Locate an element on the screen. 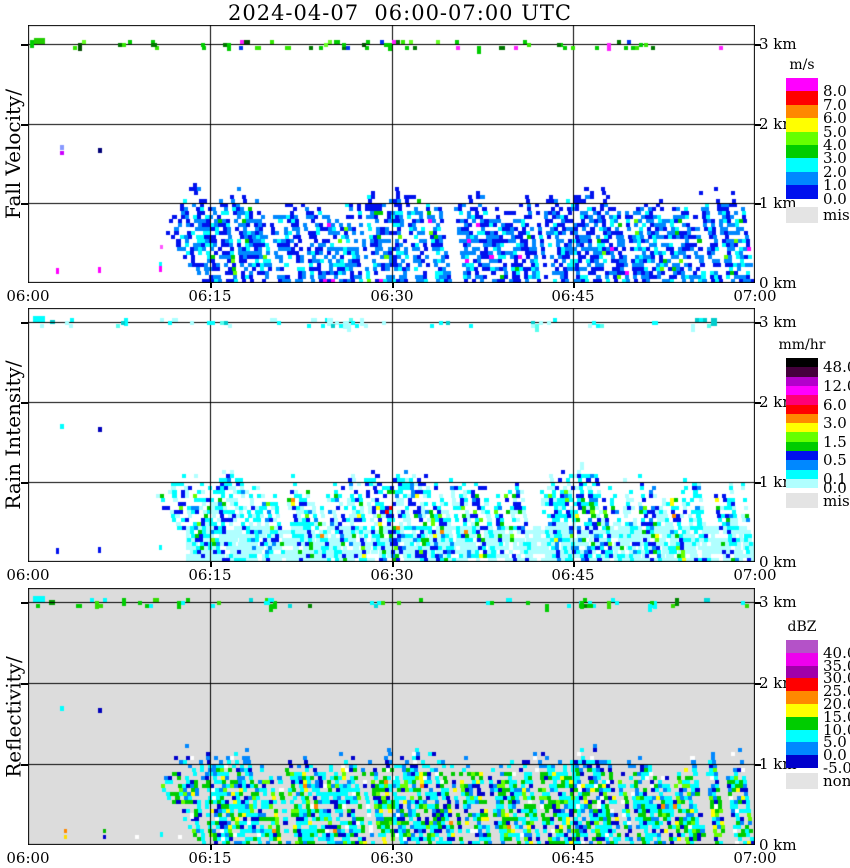  y-axis-label-rain-intensity: Rain Intensity/ is located at coordinates (13, 435).